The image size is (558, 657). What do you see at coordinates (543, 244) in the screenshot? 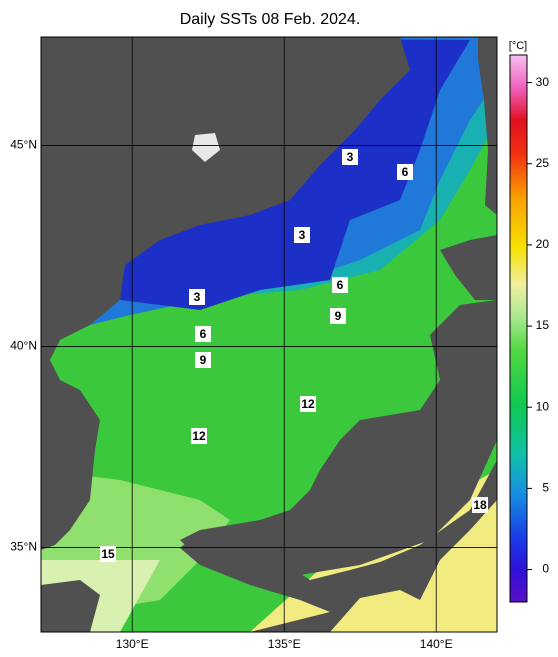
I see `colorbar-tick-label: 20` at bounding box center [543, 244].